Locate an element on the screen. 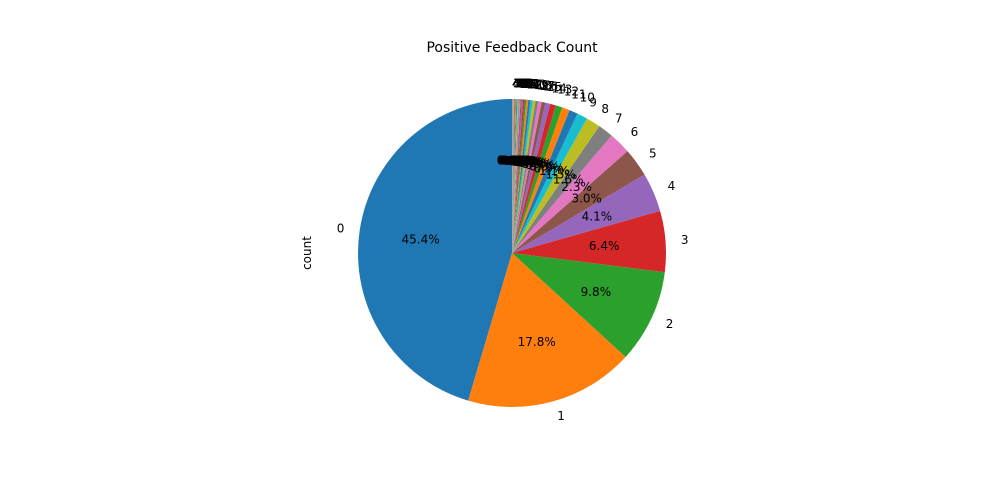 The height and width of the screenshot is (500, 1000). percent-label-38: 0.0% is located at coordinates (512, 161).